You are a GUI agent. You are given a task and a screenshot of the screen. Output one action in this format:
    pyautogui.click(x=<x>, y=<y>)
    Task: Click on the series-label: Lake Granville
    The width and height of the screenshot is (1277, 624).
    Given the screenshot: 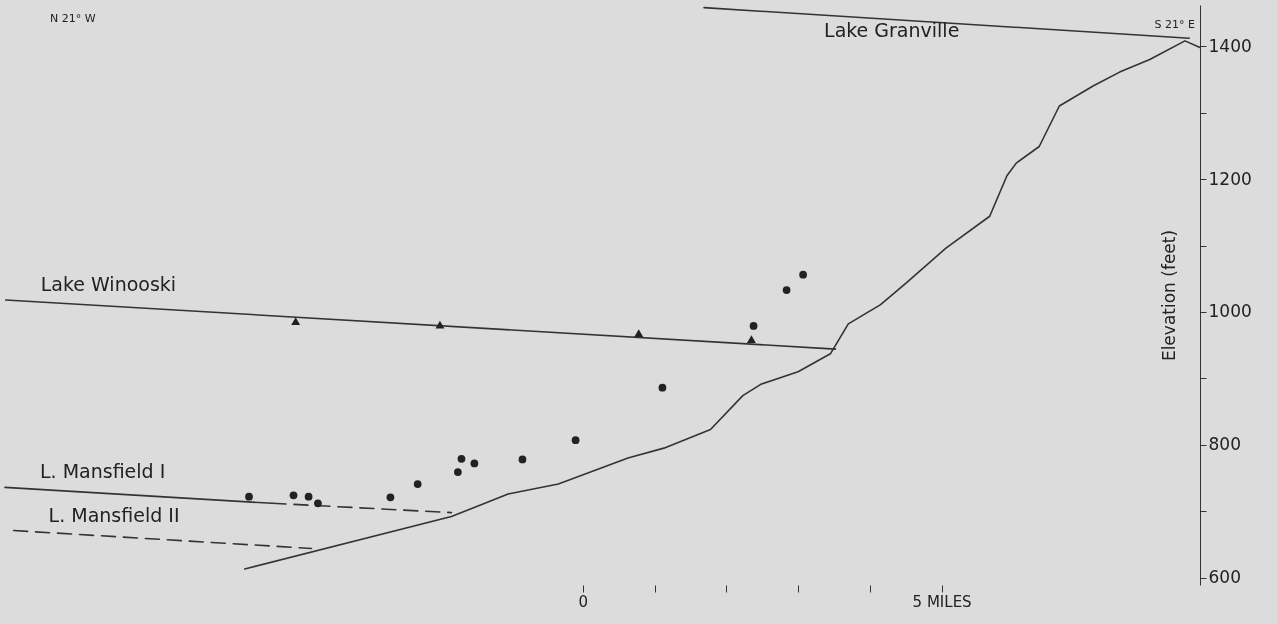 What is the action you would take?
    pyautogui.click(x=892, y=29)
    